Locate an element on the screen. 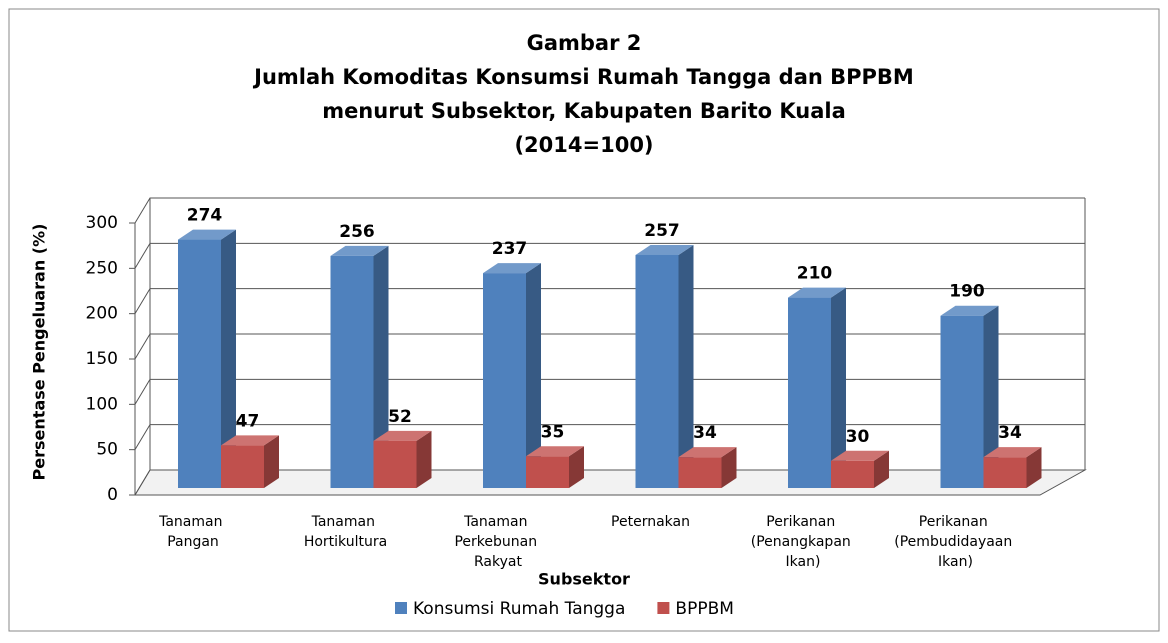  data-label: 210 is located at coordinates (815, 274).